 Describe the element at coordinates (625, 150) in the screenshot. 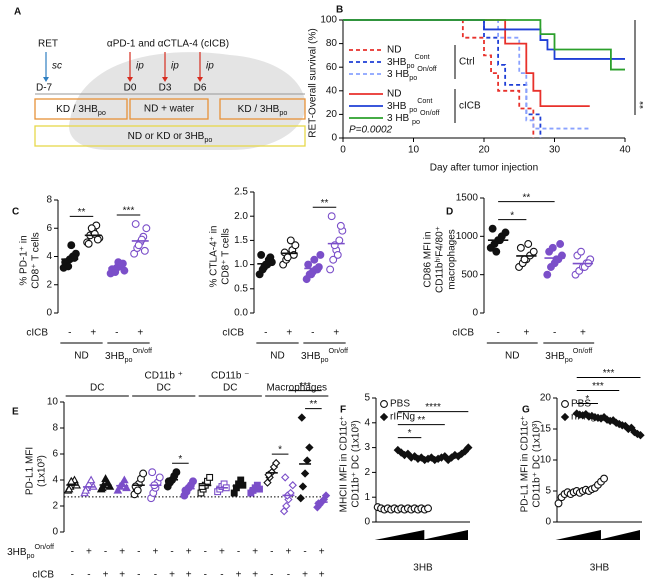

I see `x-tick-label: 40` at that location.